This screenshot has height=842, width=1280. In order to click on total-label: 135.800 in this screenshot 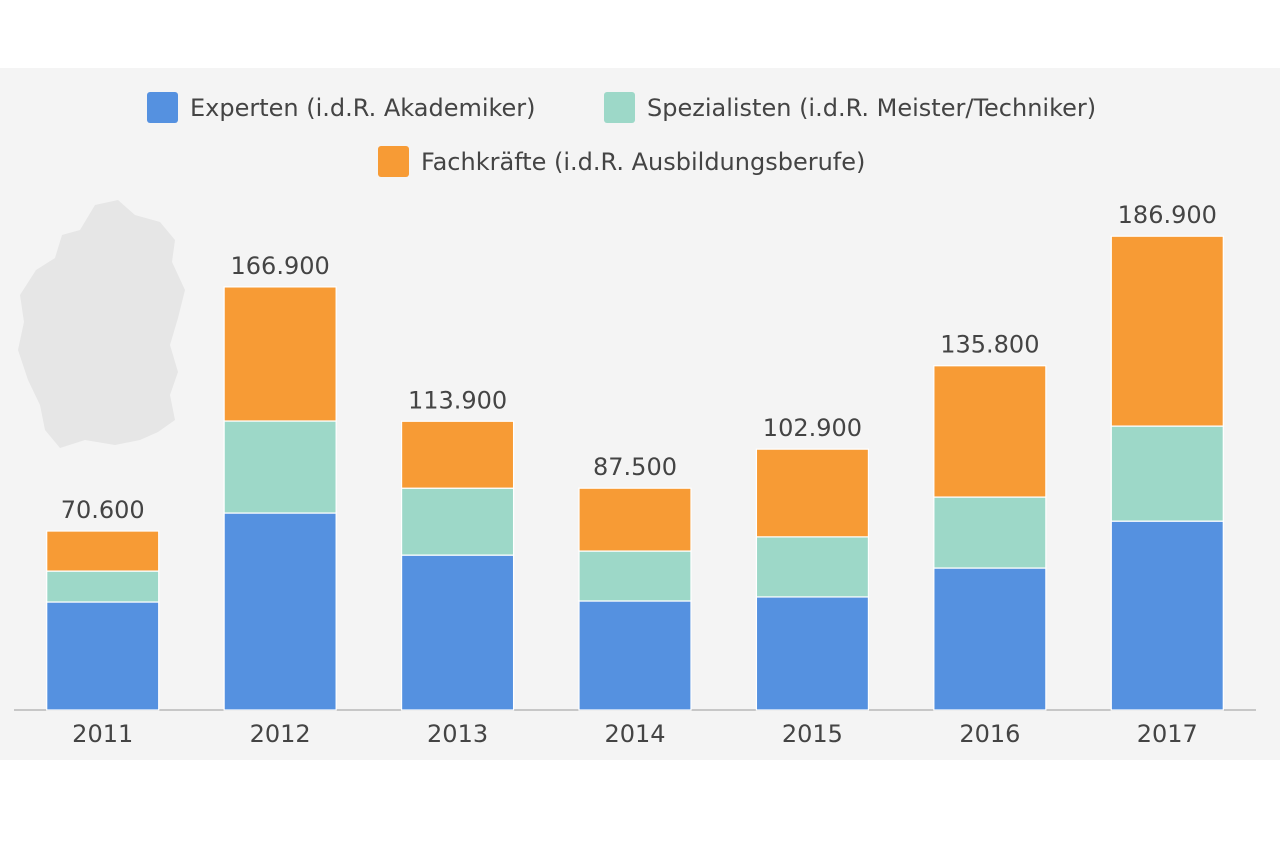, I will do `click(989, 345)`.